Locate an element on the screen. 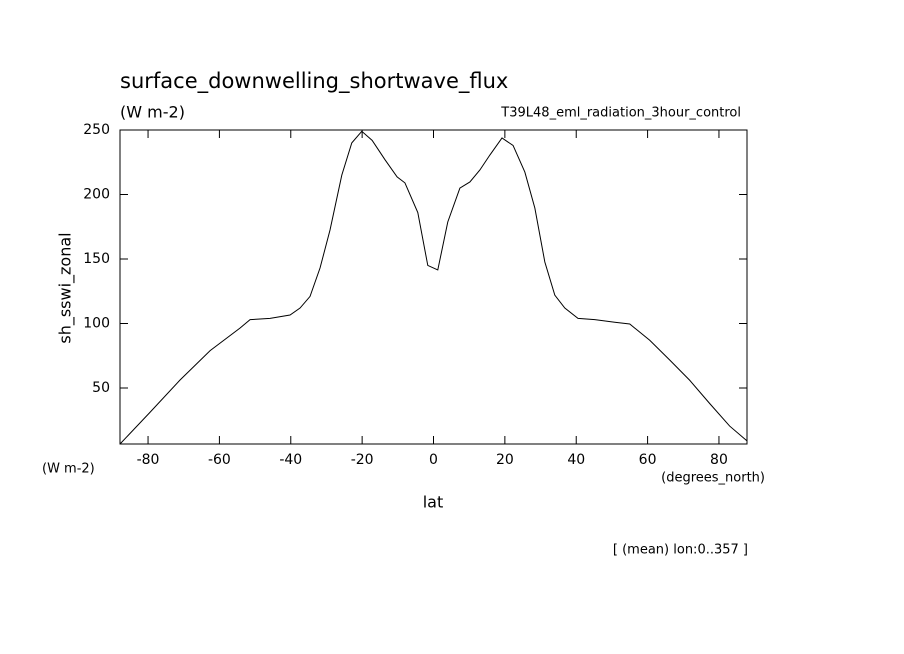 This screenshot has height=654, width=904. y-tick-label: 50 is located at coordinates (101, 388).